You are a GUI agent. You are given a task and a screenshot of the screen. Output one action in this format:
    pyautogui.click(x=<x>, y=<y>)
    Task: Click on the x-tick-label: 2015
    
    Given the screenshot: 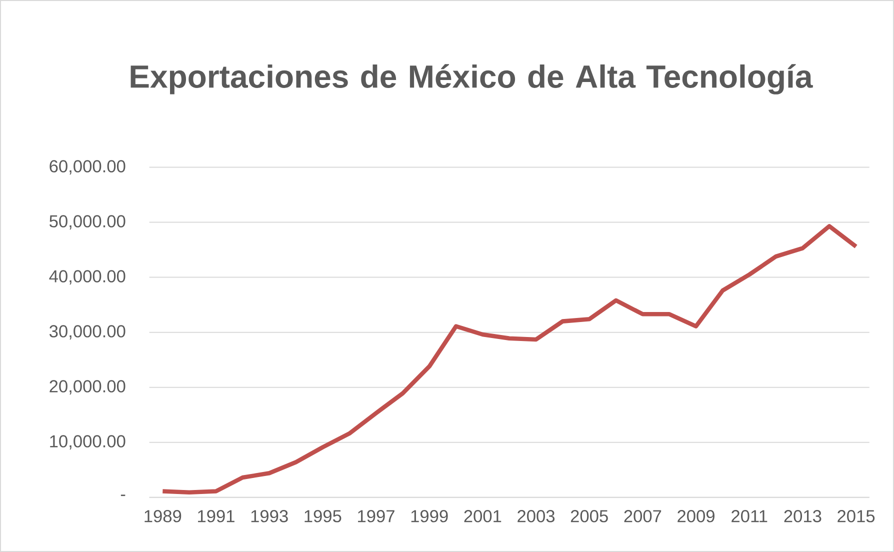 What is the action you would take?
    pyautogui.click(x=856, y=516)
    